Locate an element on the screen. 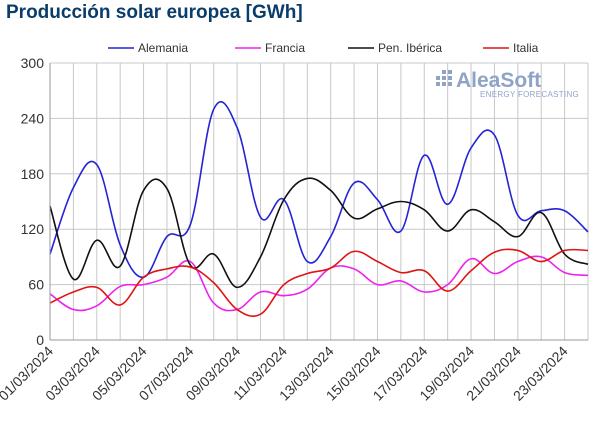 This screenshot has width=600, height=423. y-tick-label: 300 is located at coordinates (33, 63).